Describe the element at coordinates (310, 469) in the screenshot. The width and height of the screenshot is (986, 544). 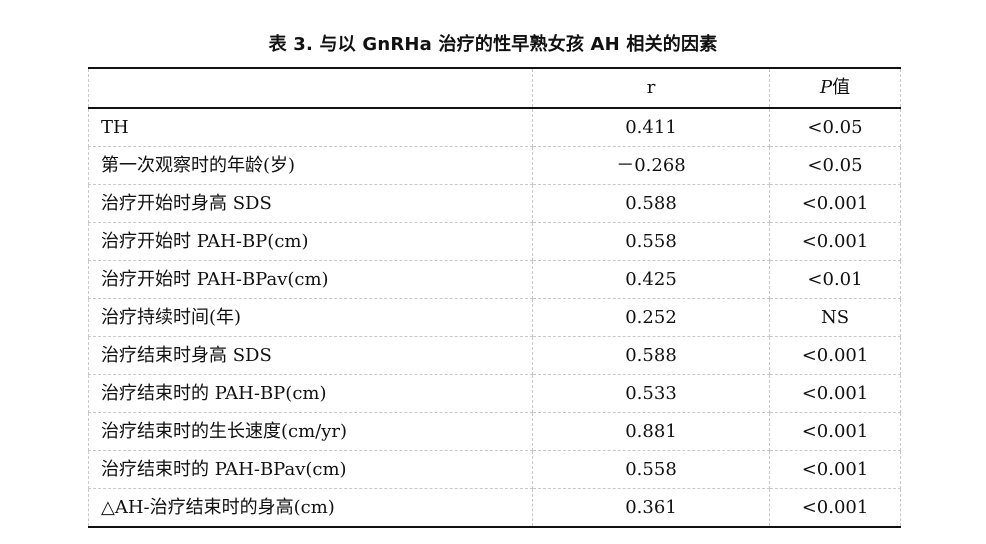
I see `factor-cell: 治疗结束时的 PAH-BPav(cm)` at that location.